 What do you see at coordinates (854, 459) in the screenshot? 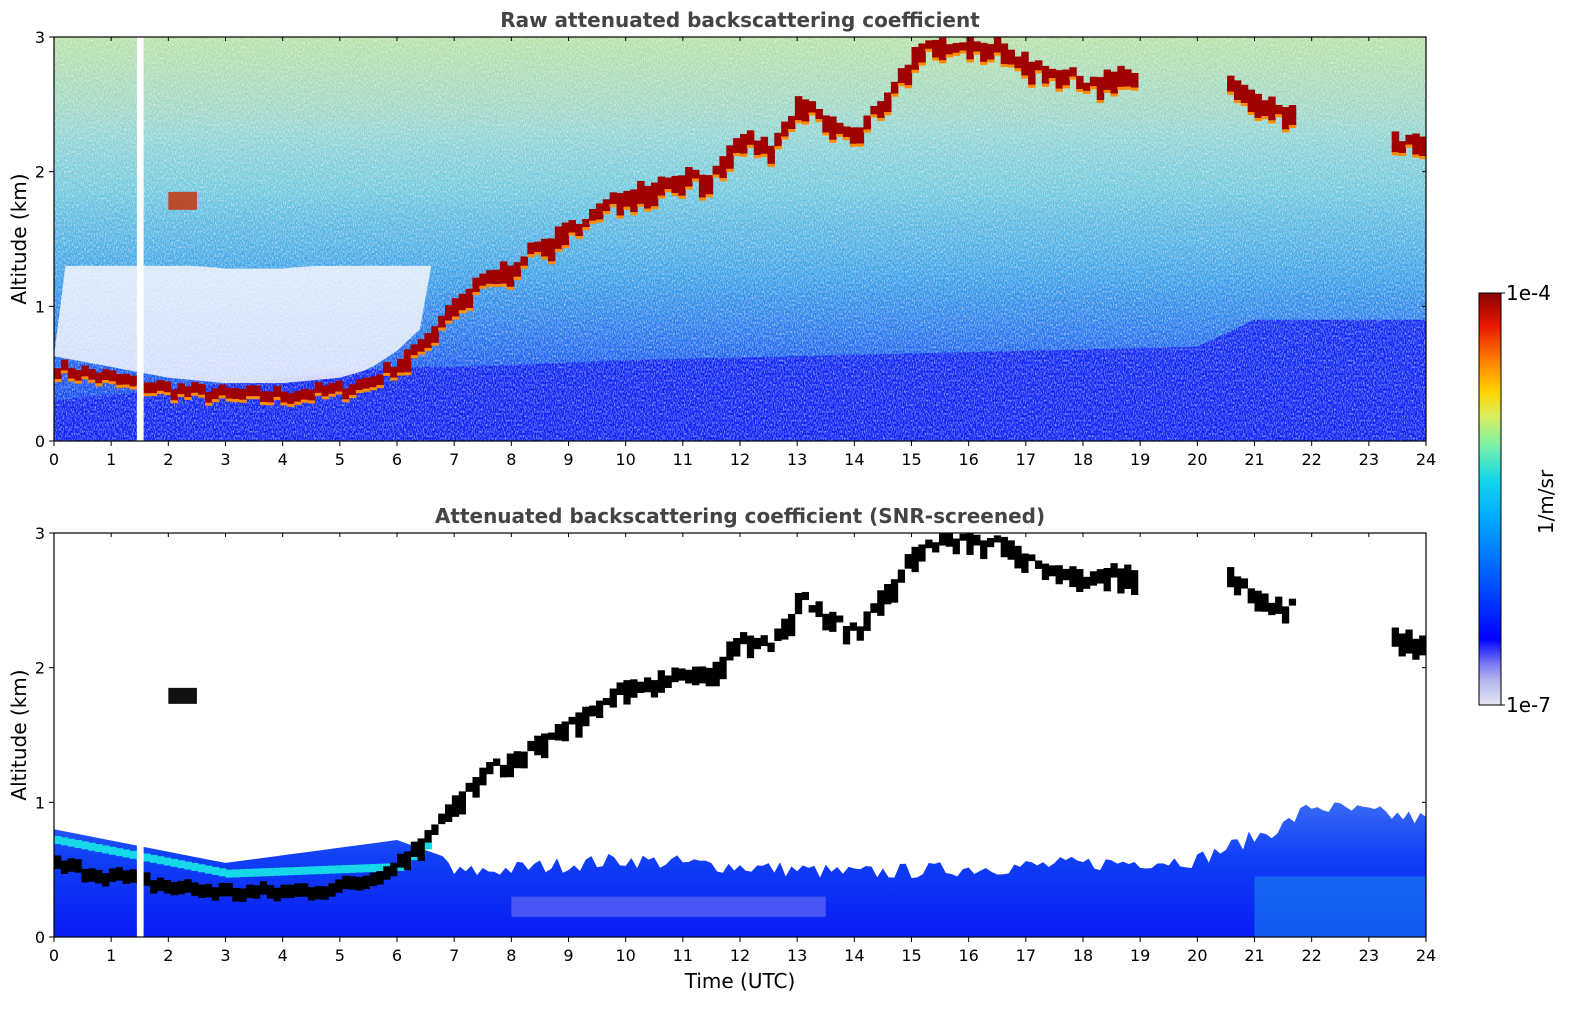
I see `x-tick-label: 14` at bounding box center [854, 459].